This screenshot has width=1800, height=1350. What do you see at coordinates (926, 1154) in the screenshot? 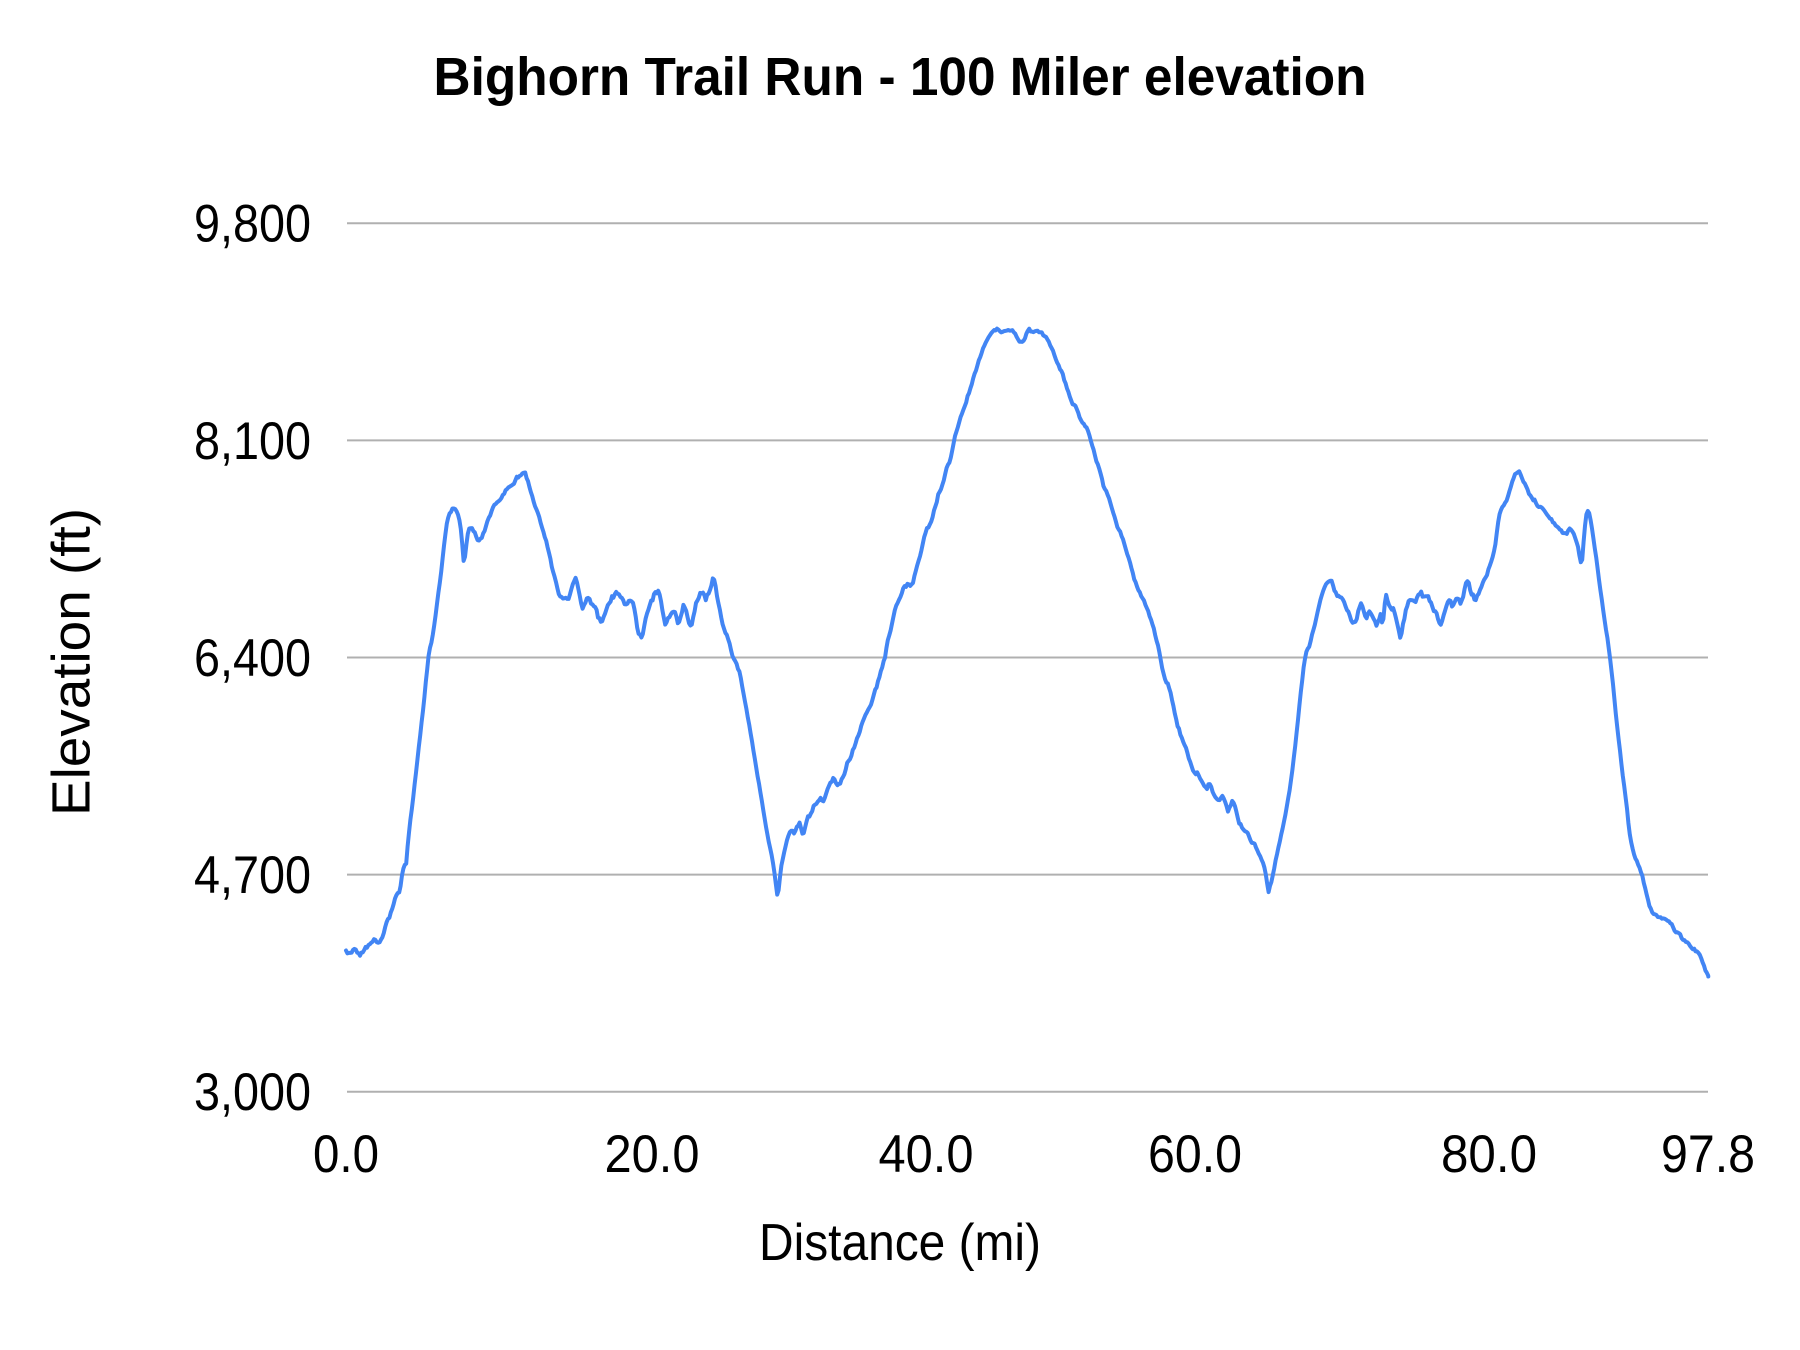
I see `svg-text: 40.0` at bounding box center [926, 1154].